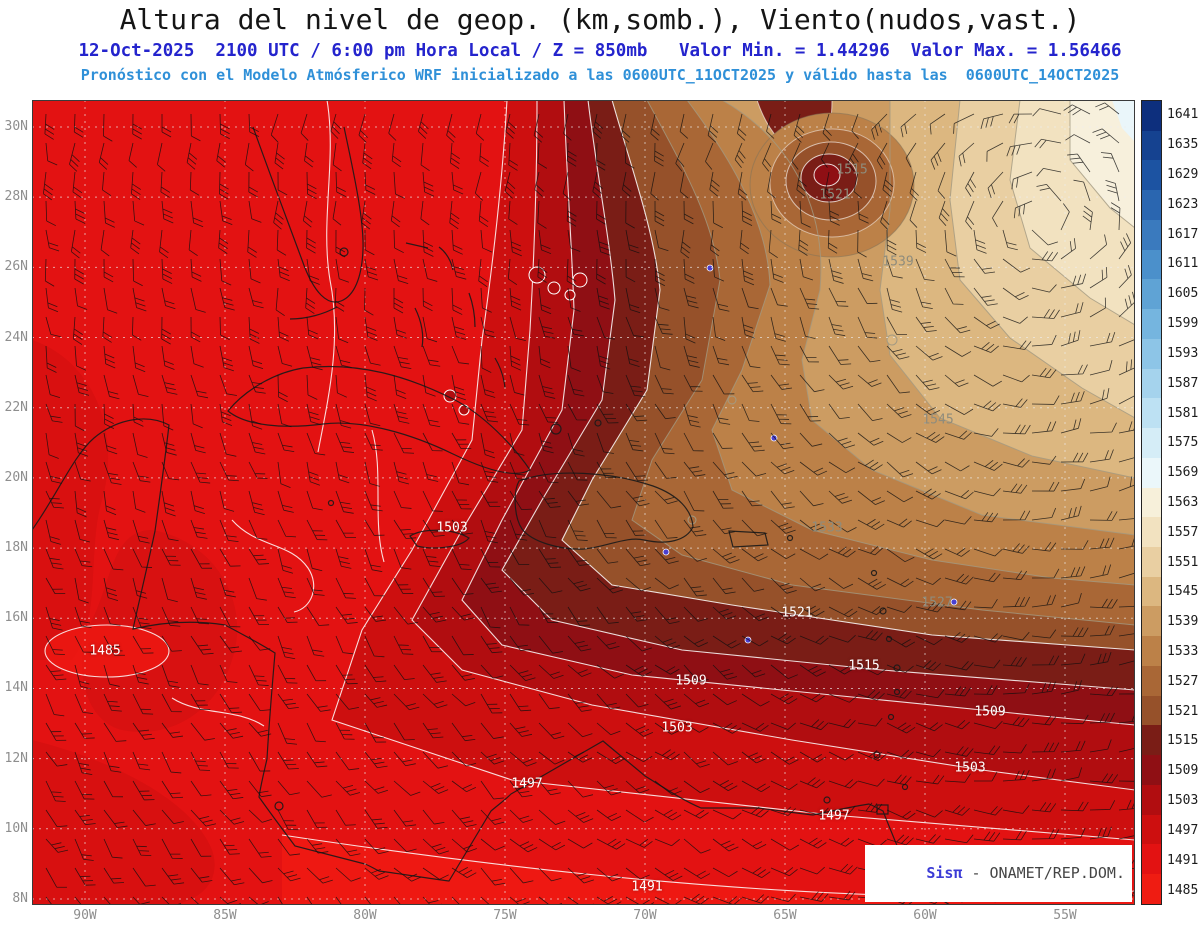 The image size is (1200, 927). I want to click on lon-tick-label: 55W, so click(1065, 915).